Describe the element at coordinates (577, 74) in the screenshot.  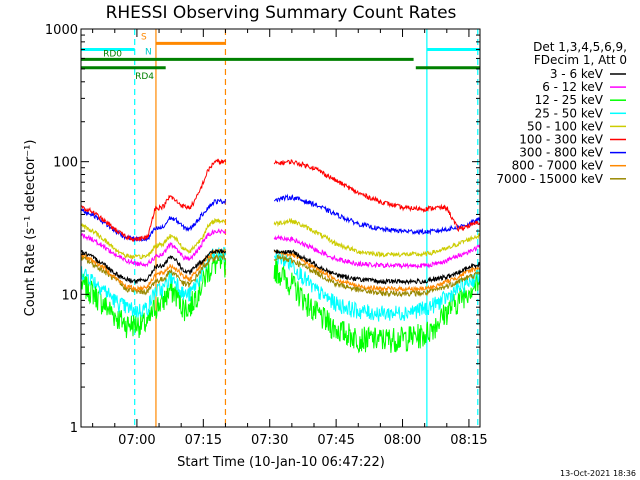
I see `legend-label: 3 - 6 keV` at that location.